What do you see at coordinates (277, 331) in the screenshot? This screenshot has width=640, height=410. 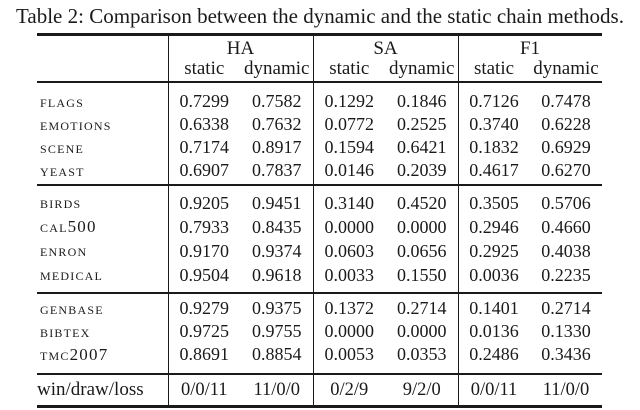 I see `value-cell: 0.9755` at bounding box center [277, 331].